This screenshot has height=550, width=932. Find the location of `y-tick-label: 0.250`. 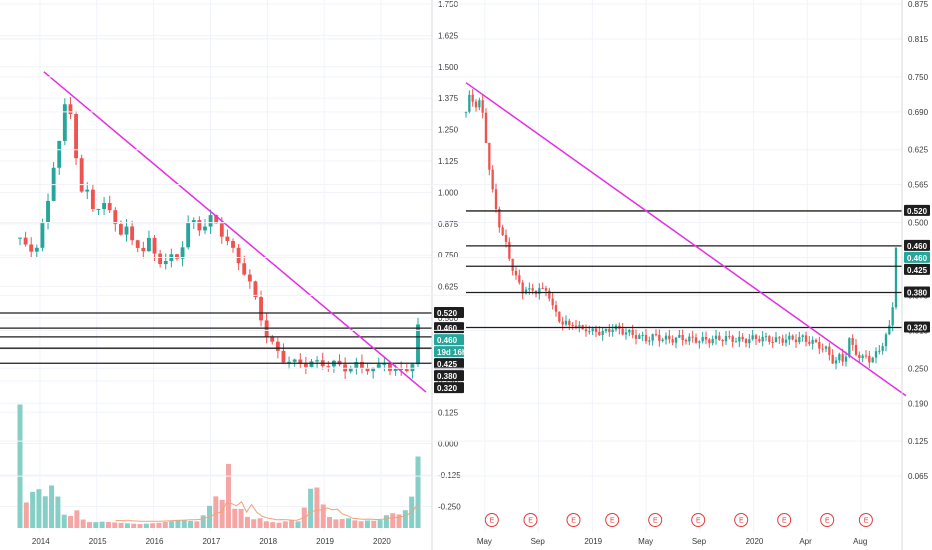

y-tick-label: 0.250 is located at coordinates (918, 368).